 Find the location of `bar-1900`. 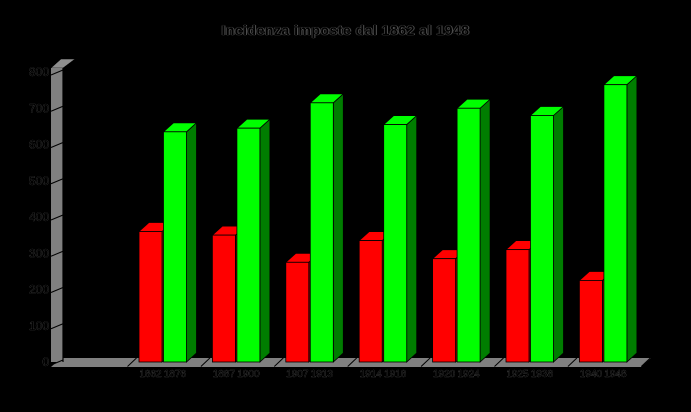

bar-1900 is located at coordinates (253, 240).